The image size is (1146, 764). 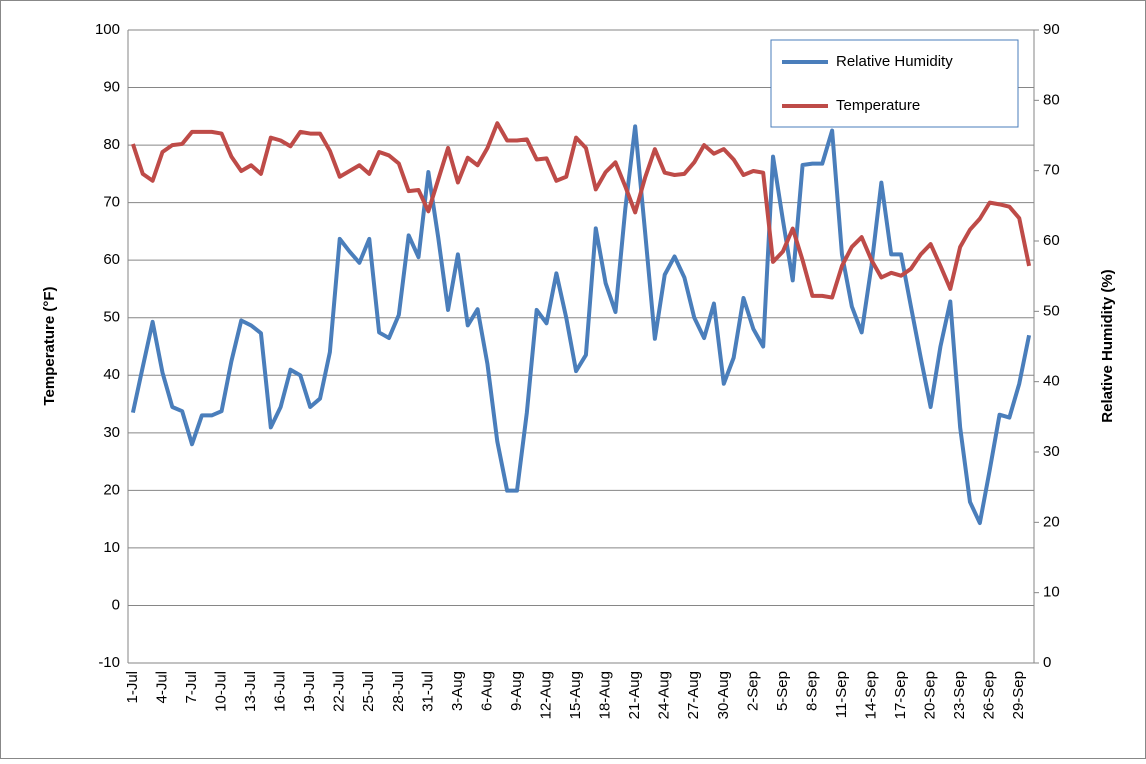 What do you see at coordinates (309, 691) in the screenshot?
I see `x-tick-label: 19-Jul` at bounding box center [309, 691].